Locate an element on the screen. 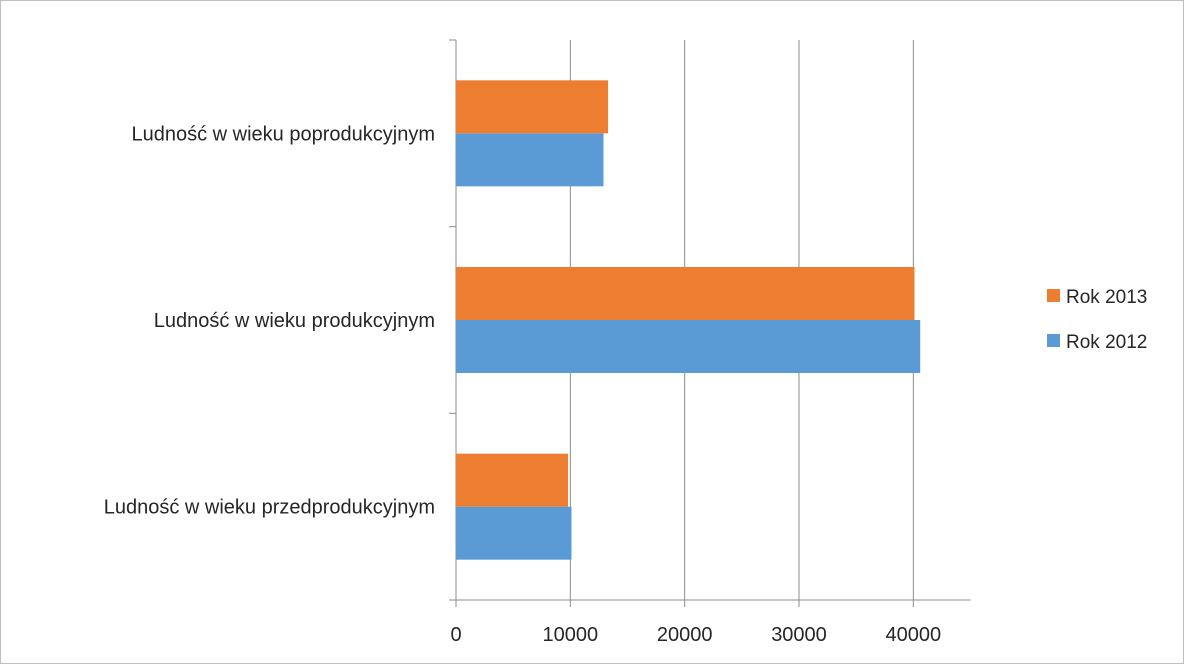 The height and width of the screenshot is (664, 1184). x-tick-label: 0 is located at coordinates (455, 635).